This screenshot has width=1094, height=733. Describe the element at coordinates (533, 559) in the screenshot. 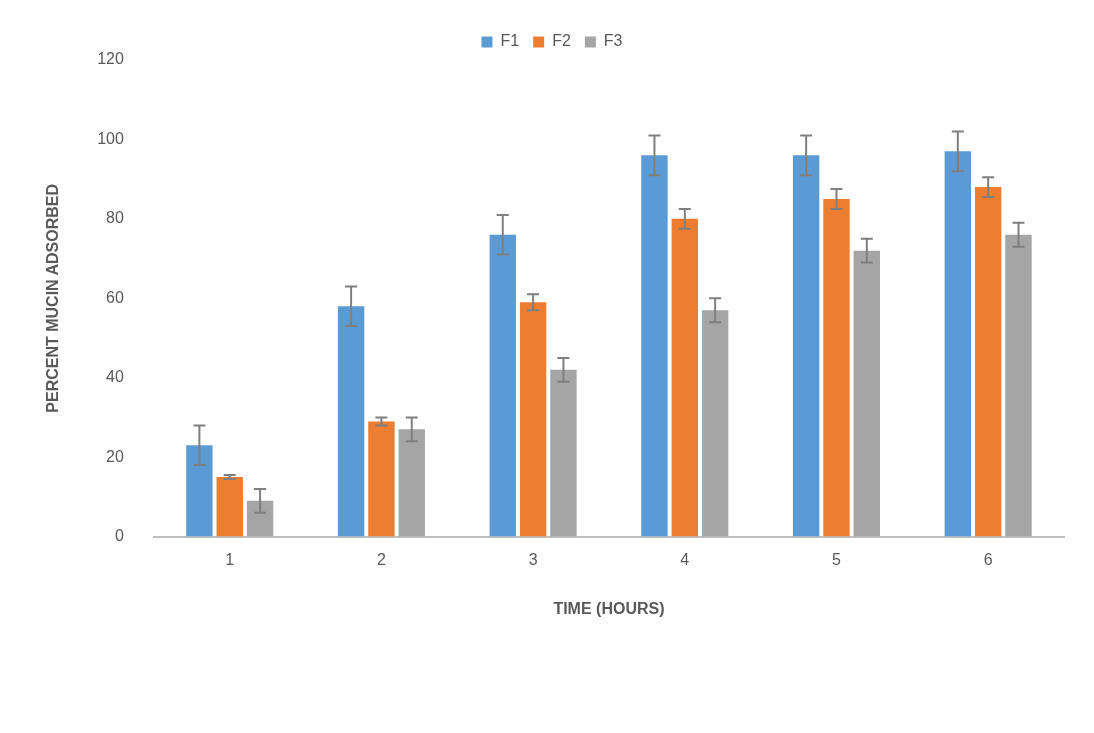

I see `x-tick-label: 3` at that location.